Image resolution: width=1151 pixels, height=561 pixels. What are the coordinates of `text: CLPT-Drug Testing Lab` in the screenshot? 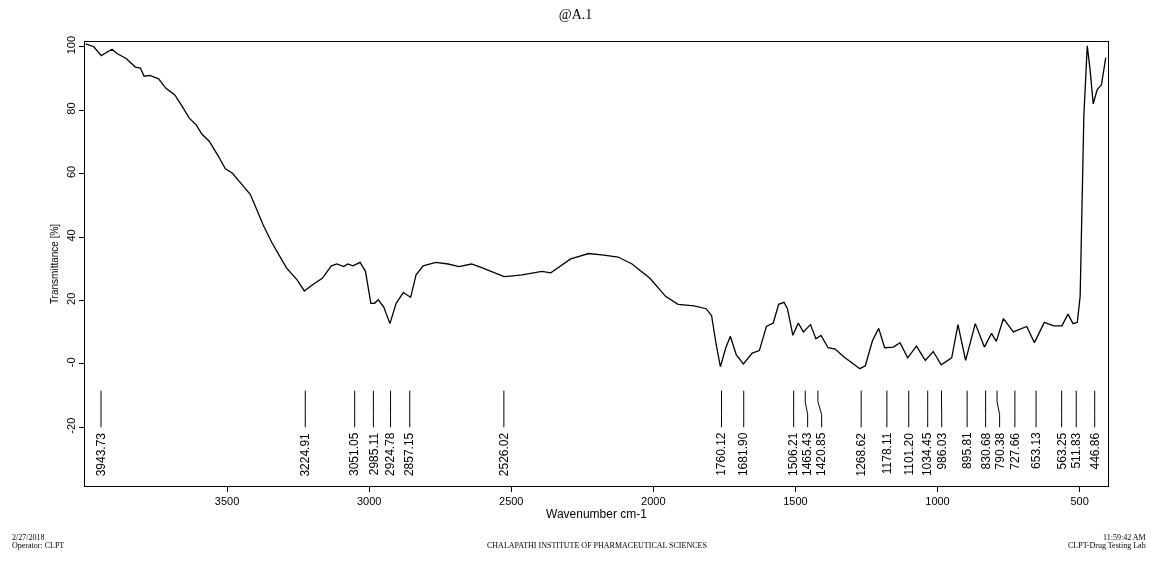 It's located at (1107, 545).